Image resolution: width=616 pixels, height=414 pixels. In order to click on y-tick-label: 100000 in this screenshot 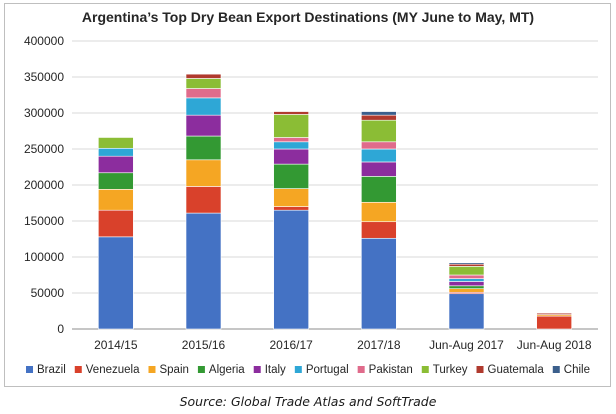, I will do `click(44, 257)`.